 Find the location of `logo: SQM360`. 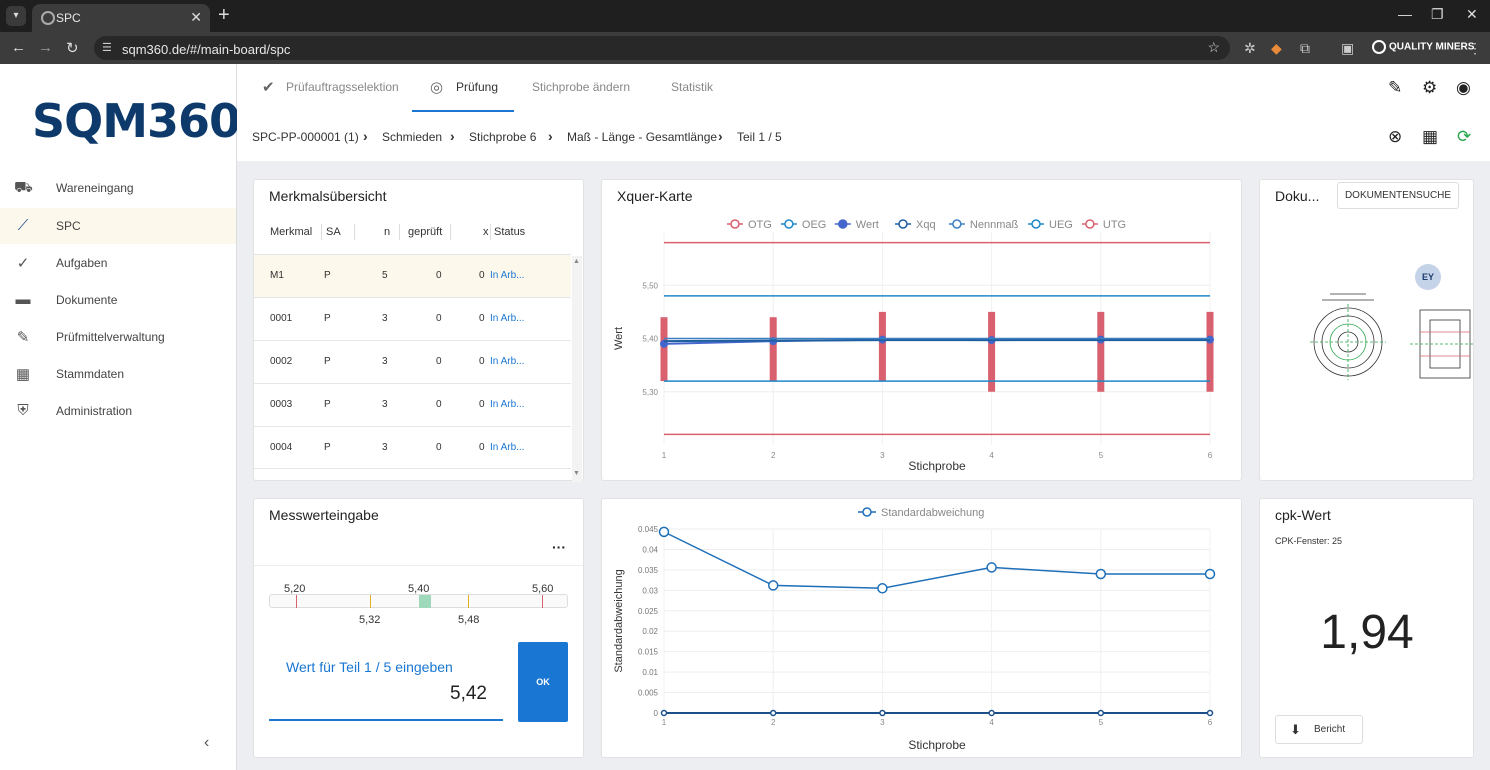

logo: SQM360 is located at coordinates (136, 121).